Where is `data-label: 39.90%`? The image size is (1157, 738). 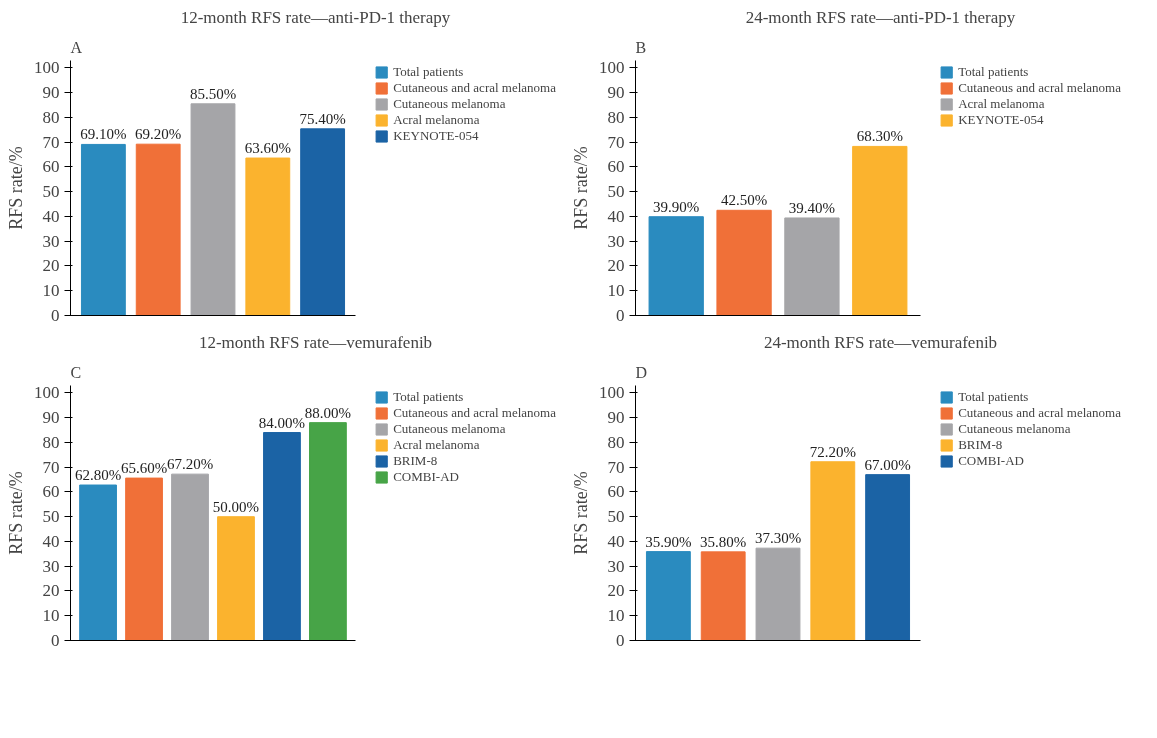
data-label: 39.90% is located at coordinates (676, 206).